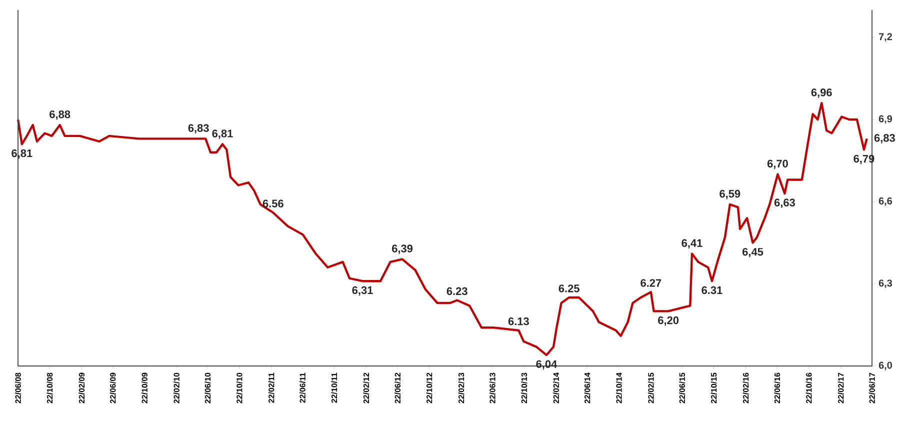  What do you see at coordinates (518, 321) in the screenshot?
I see `annotation: 6.13` at bounding box center [518, 321].